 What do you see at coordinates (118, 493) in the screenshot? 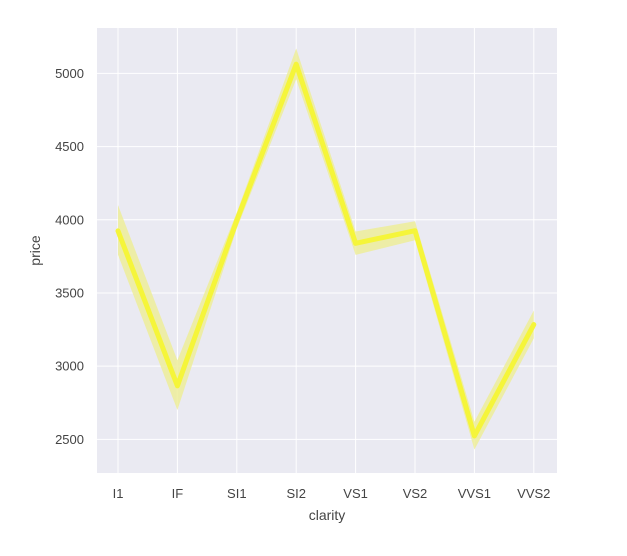
I see `x-tick-label: I1` at bounding box center [118, 493].